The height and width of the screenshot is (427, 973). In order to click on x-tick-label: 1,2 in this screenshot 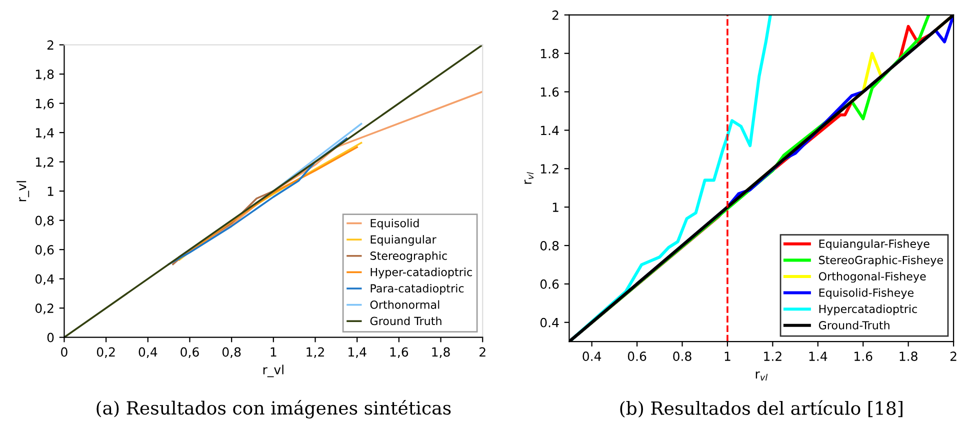, I will do `click(315, 352)`.